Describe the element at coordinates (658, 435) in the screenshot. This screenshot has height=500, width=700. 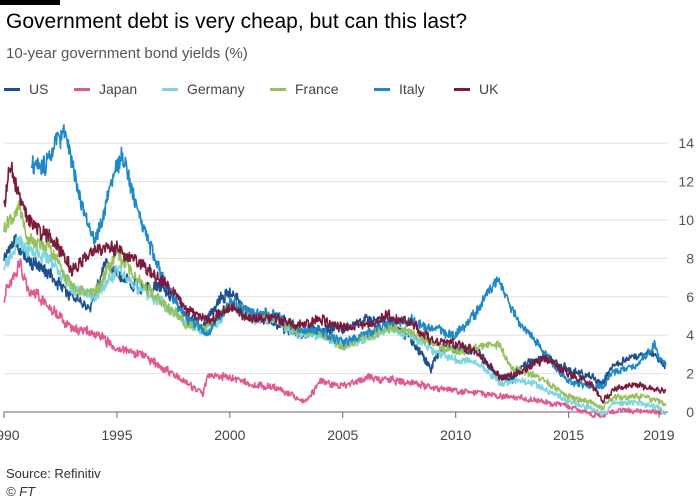
I see `x-tick-label: 2019` at that location.